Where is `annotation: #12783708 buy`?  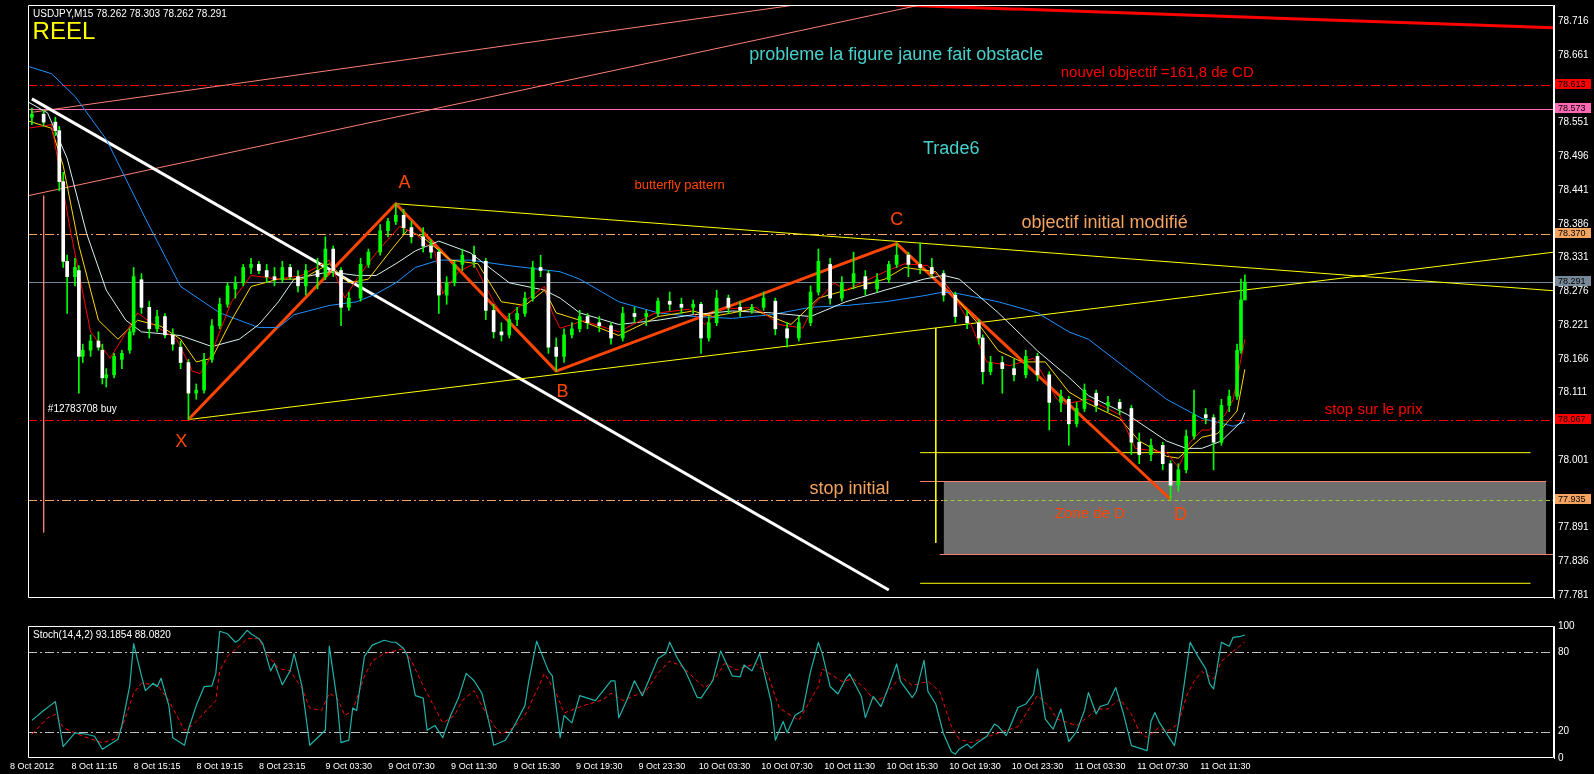 annotation: #12783708 buy is located at coordinates (82, 408).